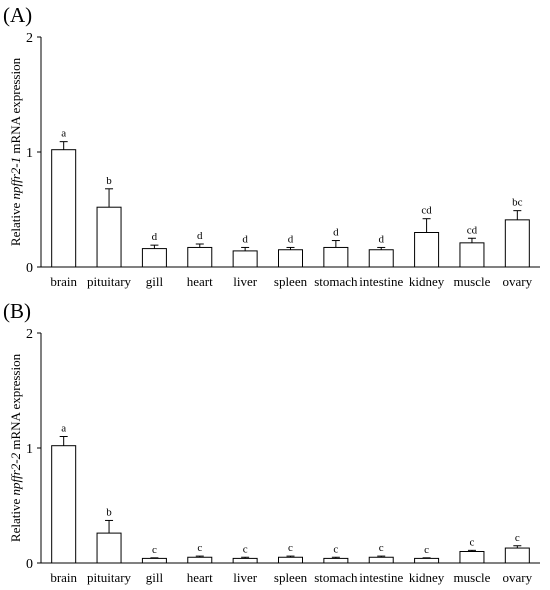  Describe the element at coordinates (517, 203) in the screenshot. I see `significance-label: bc` at that location.